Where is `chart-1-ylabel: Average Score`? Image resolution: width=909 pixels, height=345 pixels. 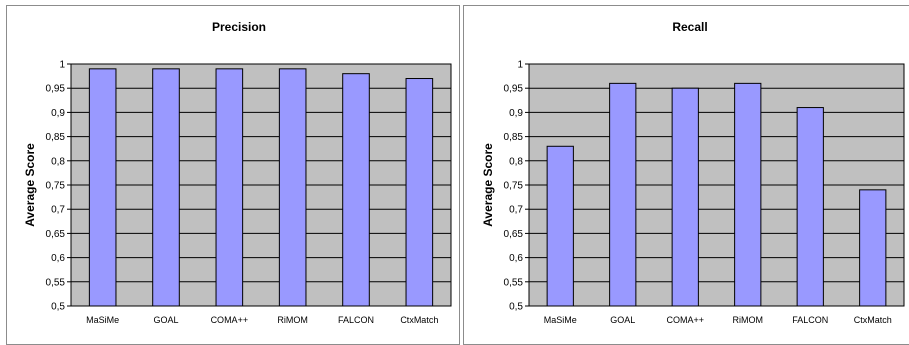 chart-1-ylabel: Average Score is located at coordinates (488, 185).